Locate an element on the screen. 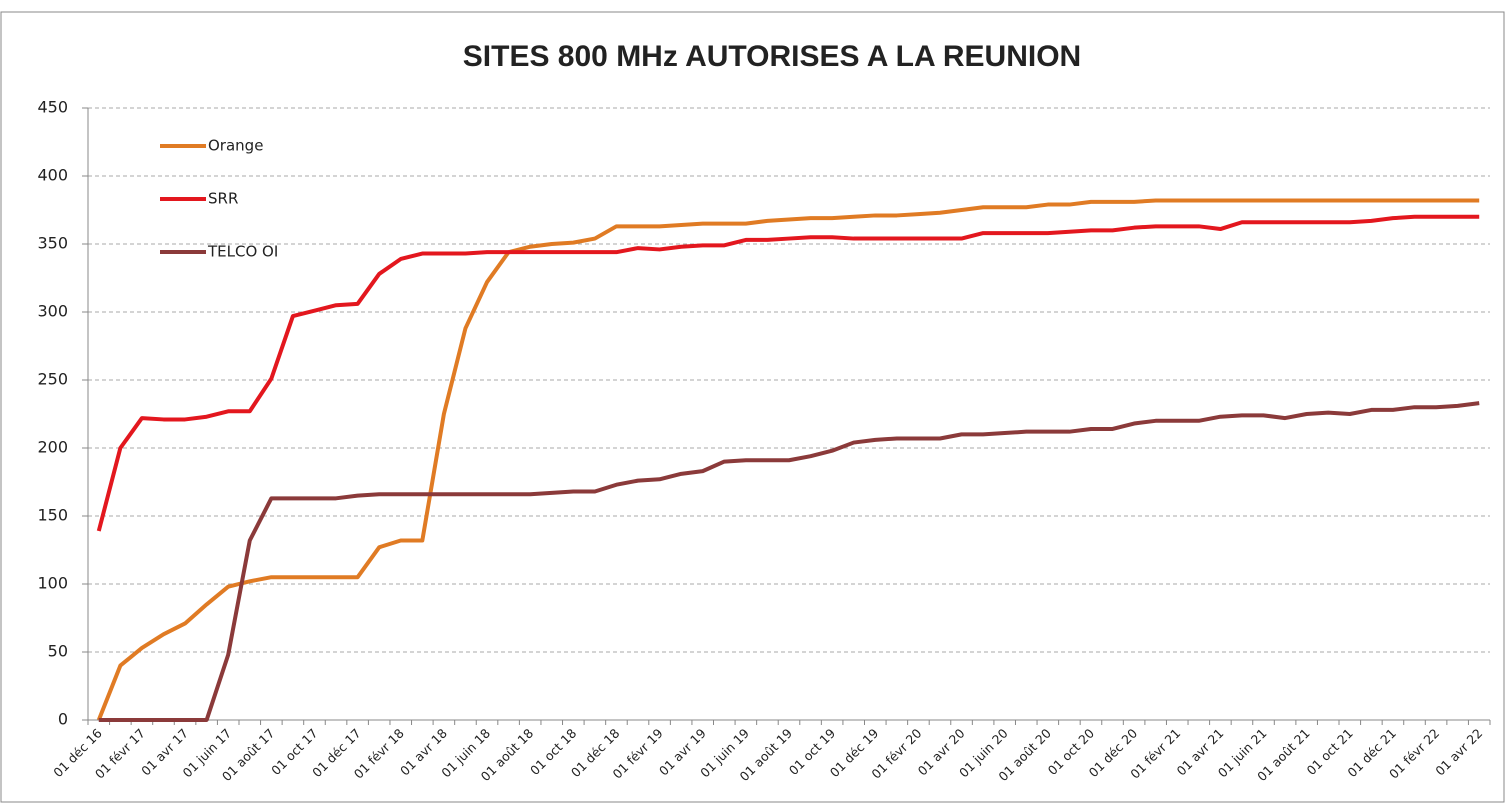 The height and width of the screenshot is (804, 1506). legend-label: SRR is located at coordinates (223, 199).